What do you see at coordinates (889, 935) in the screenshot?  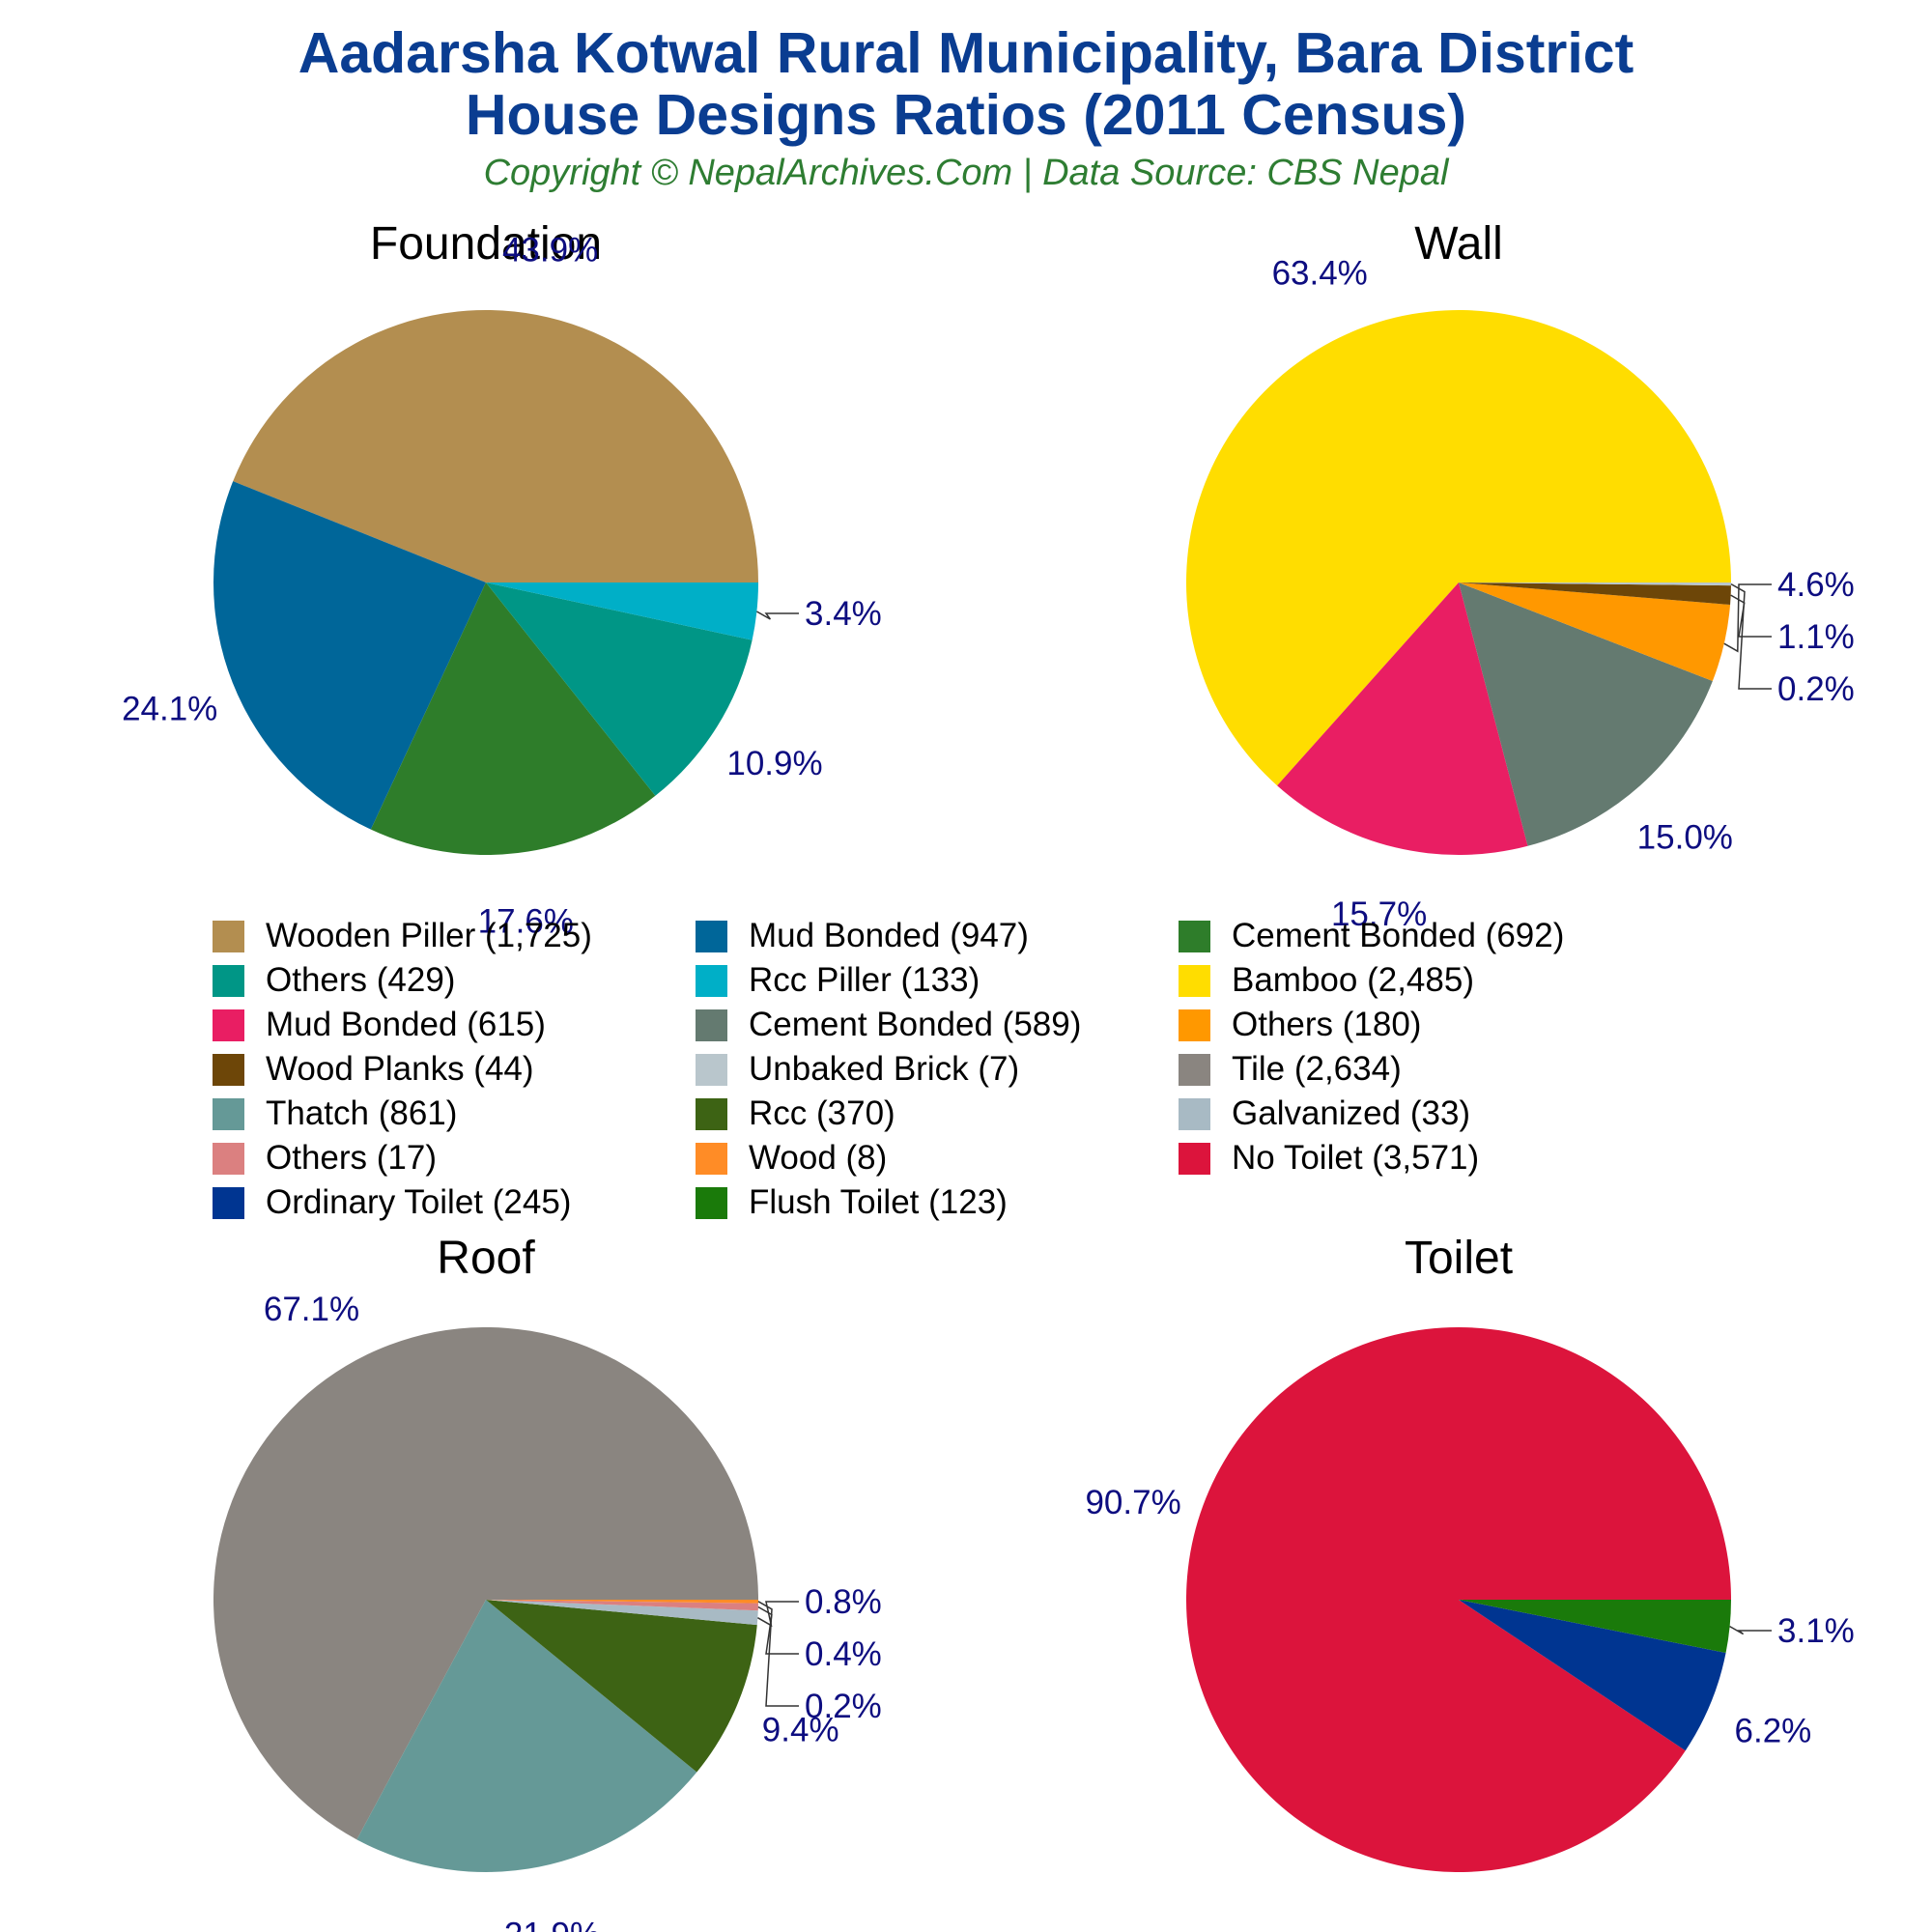 I see `legend-label: Mud Bonded (947)` at bounding box center [889, 935].